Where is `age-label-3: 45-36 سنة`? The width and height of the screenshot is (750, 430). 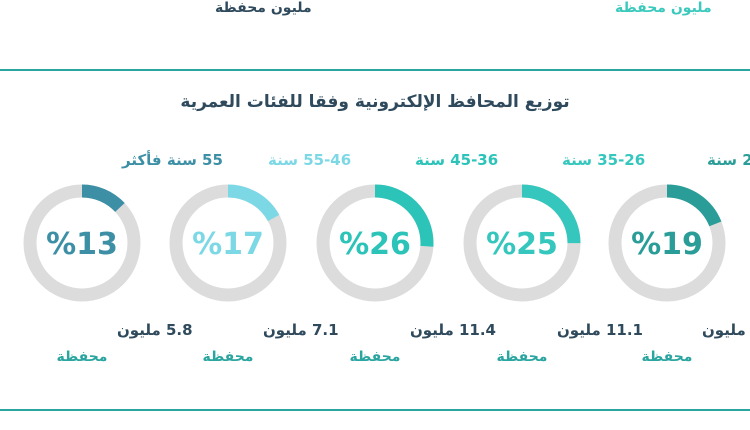 age-label-3: 45-36 سنة is located at coordinates (456, 160).